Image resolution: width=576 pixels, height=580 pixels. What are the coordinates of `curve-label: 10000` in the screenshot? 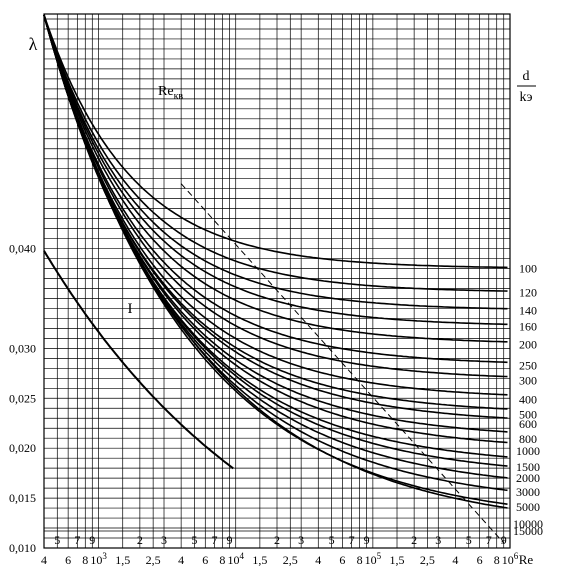 It's located at (528, 524).